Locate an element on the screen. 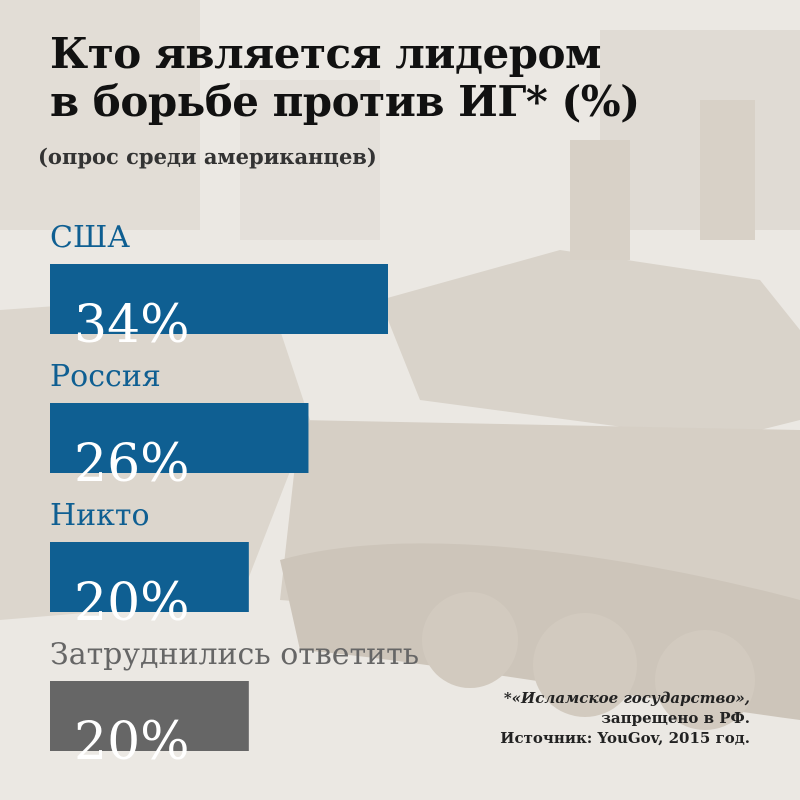 This screenshot has height=800, width=800. footnote-source: Источник: YouGov, 2015 год. is located at coordinates (625, 738).